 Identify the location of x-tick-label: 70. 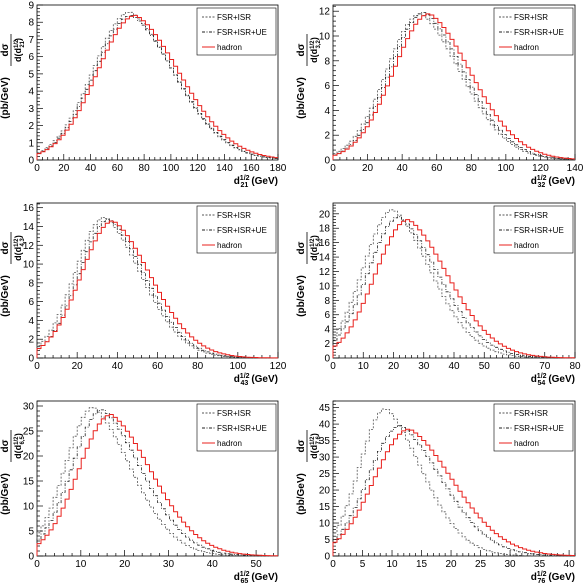
(545, 366).